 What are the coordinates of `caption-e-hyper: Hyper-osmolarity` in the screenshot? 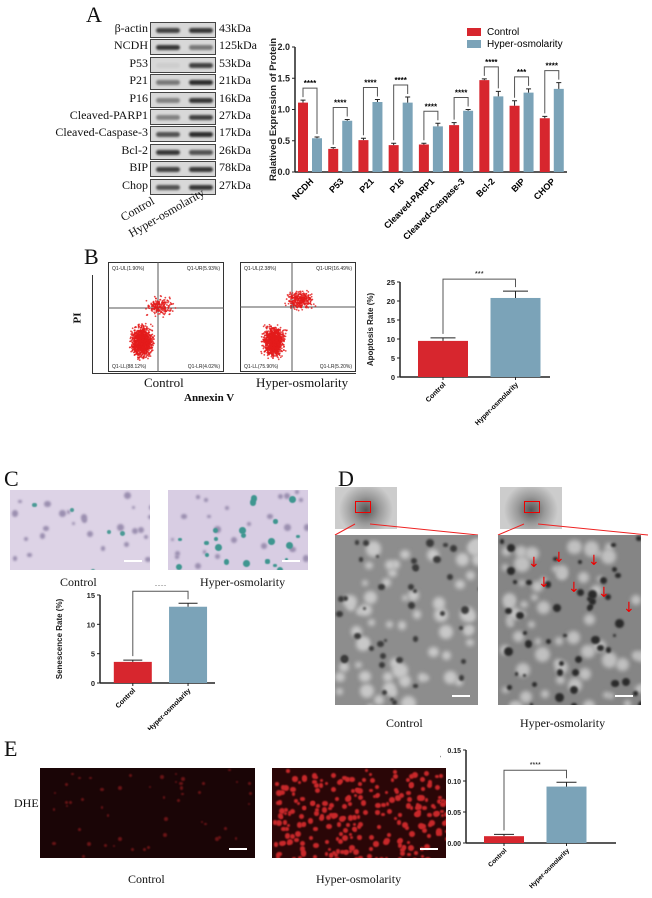 It's located at (359, 879).